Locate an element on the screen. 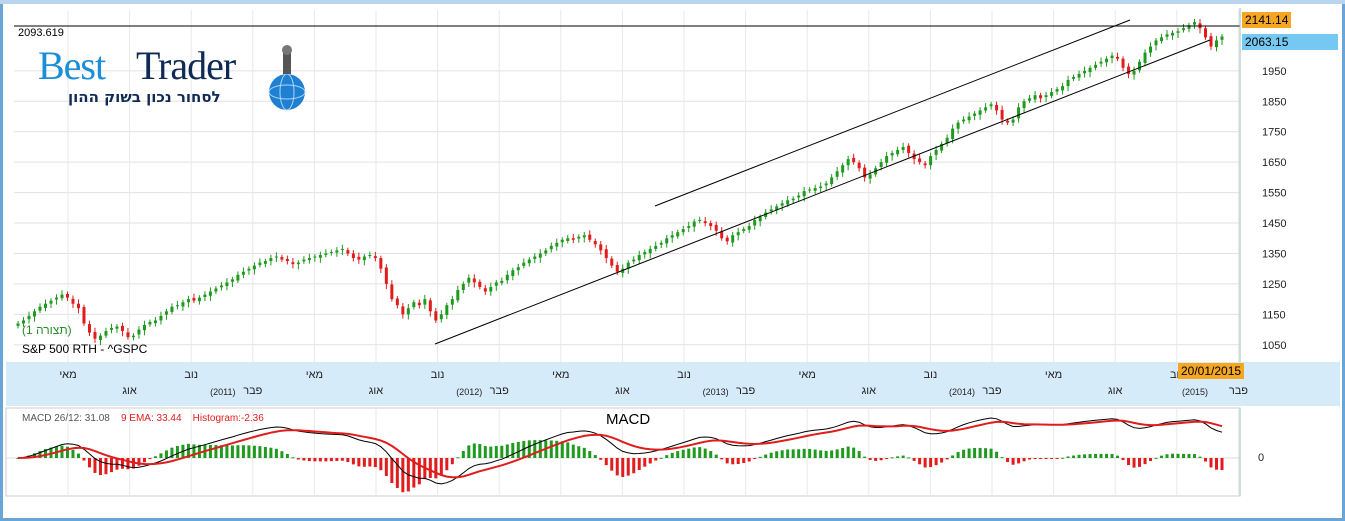  macd-legend-macd: MACD 26/12: 31.08 is located at coordinates (66, 418).